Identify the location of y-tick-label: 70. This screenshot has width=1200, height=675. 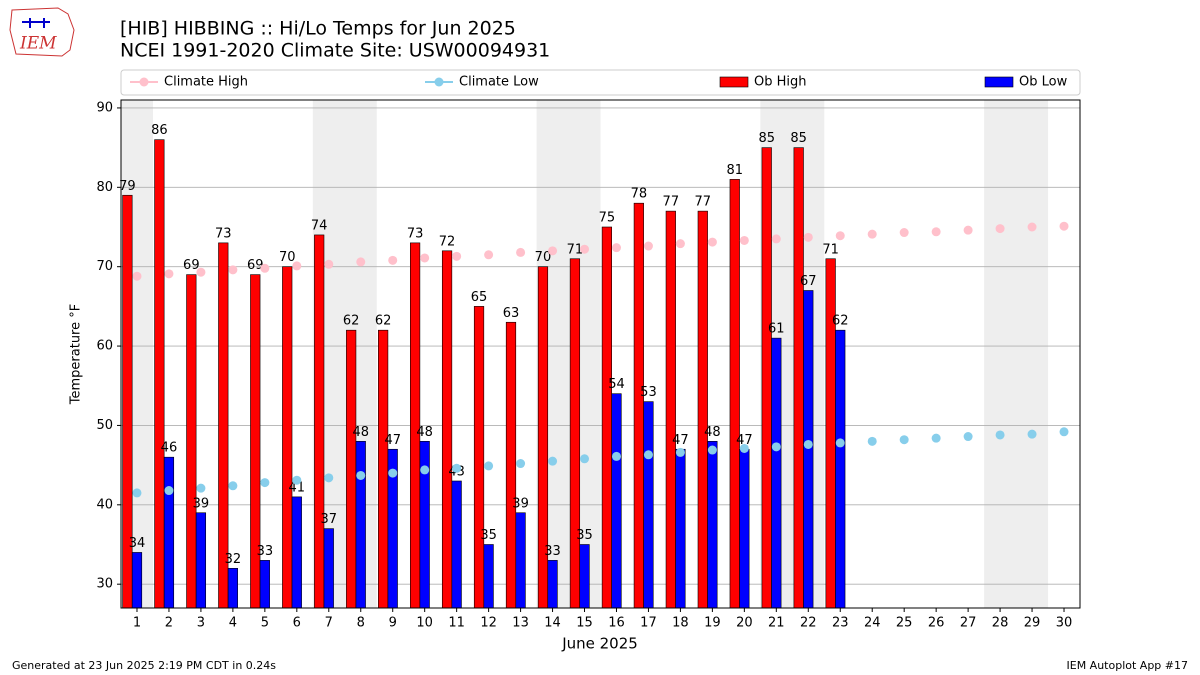
(104, 266).